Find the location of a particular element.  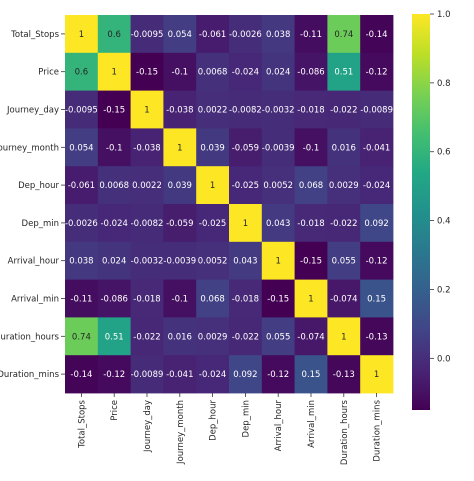

row-label: Journey_day is located at coordinates (32, 111).